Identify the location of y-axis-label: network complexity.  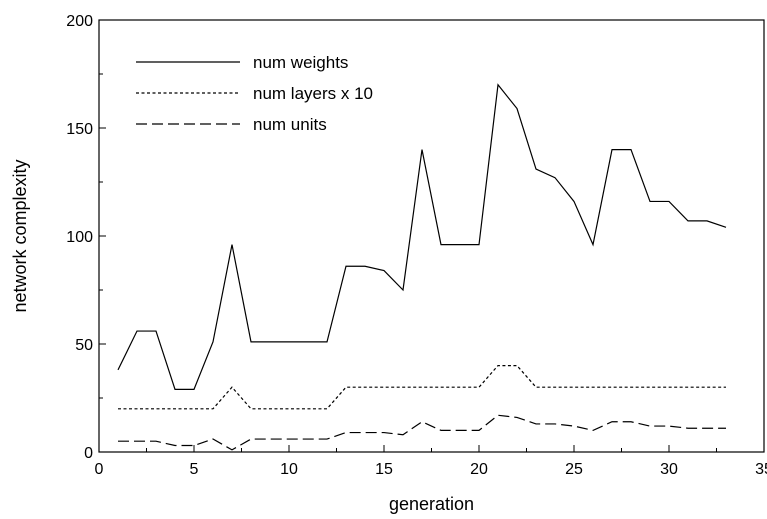
(20, 235).